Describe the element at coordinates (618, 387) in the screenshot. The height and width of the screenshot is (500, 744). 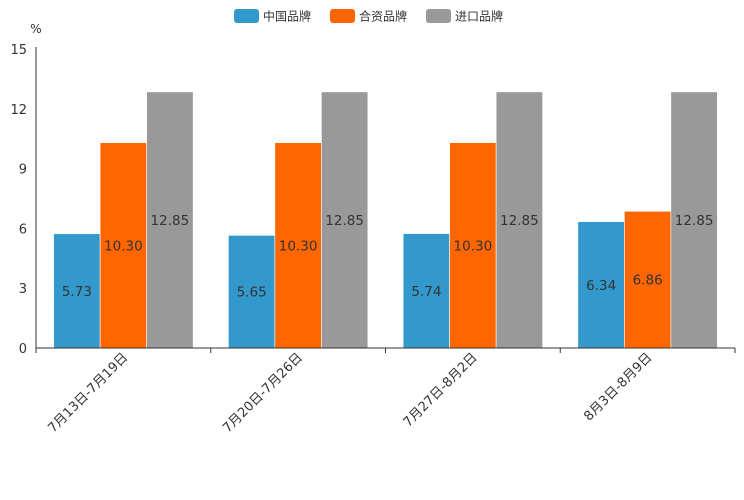
I see `x-tick-label: 8月3日-8月9日` at that location.